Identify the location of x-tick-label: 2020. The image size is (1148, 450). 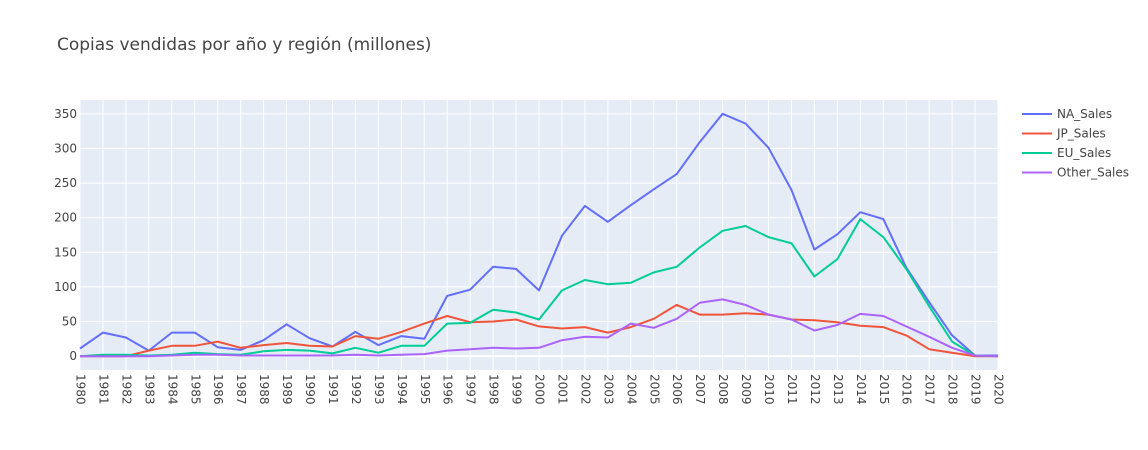
(999, 389).